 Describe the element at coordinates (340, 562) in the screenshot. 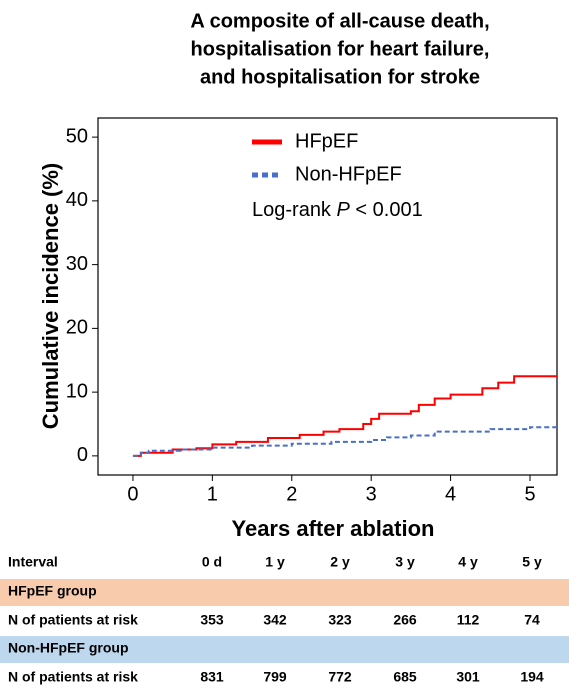

I see `table-header: 2 y` at that location.